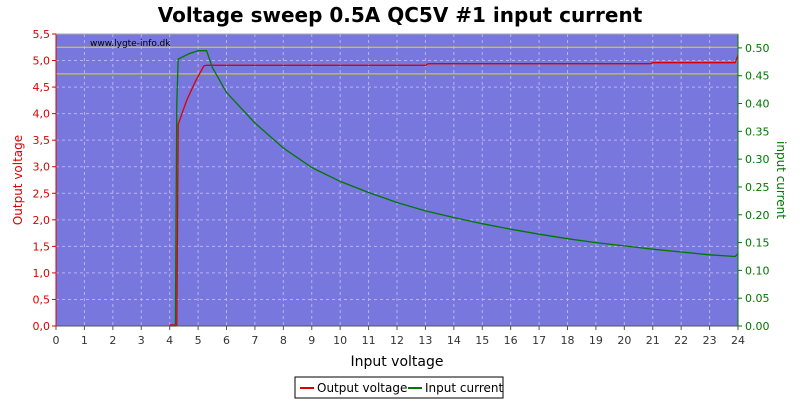 The image size is (800, 400). I want to click on y-right-tick-label: 0.00, so click(757, 326).